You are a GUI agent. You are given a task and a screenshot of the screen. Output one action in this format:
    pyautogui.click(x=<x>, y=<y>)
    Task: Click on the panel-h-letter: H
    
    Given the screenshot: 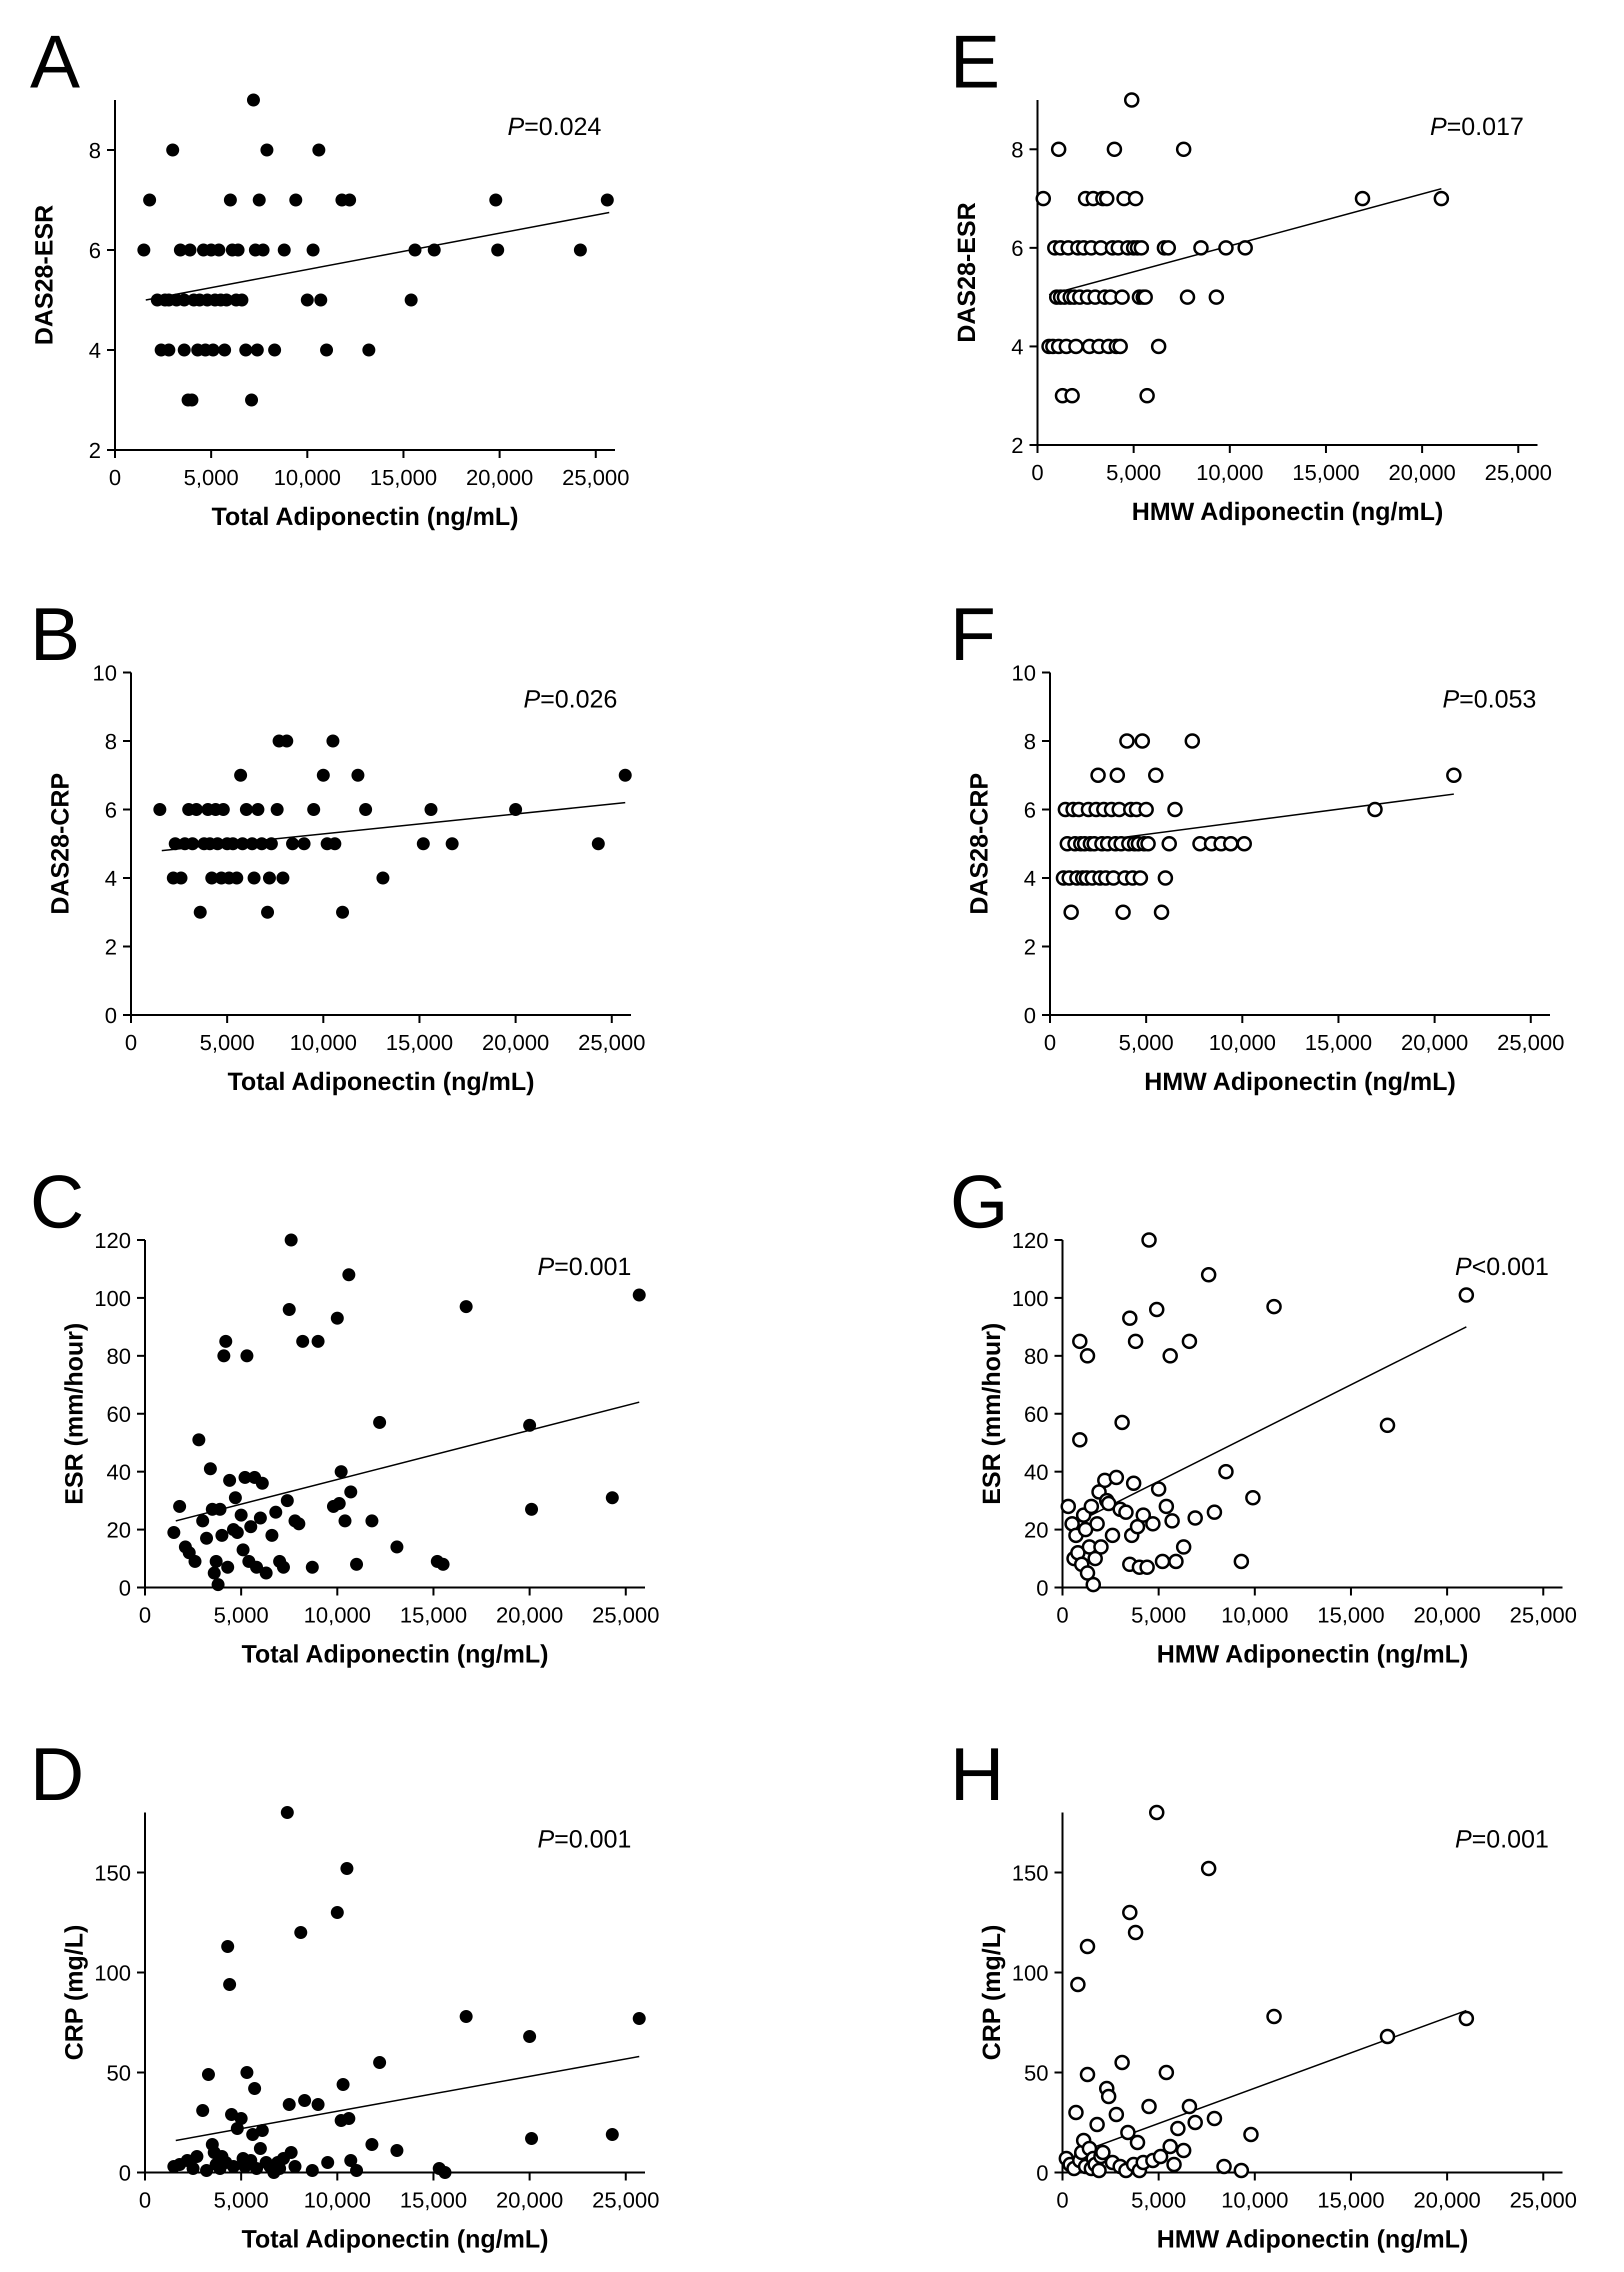 What is the action you would take?
    pyautogui.click(x=977, y=1774)
    